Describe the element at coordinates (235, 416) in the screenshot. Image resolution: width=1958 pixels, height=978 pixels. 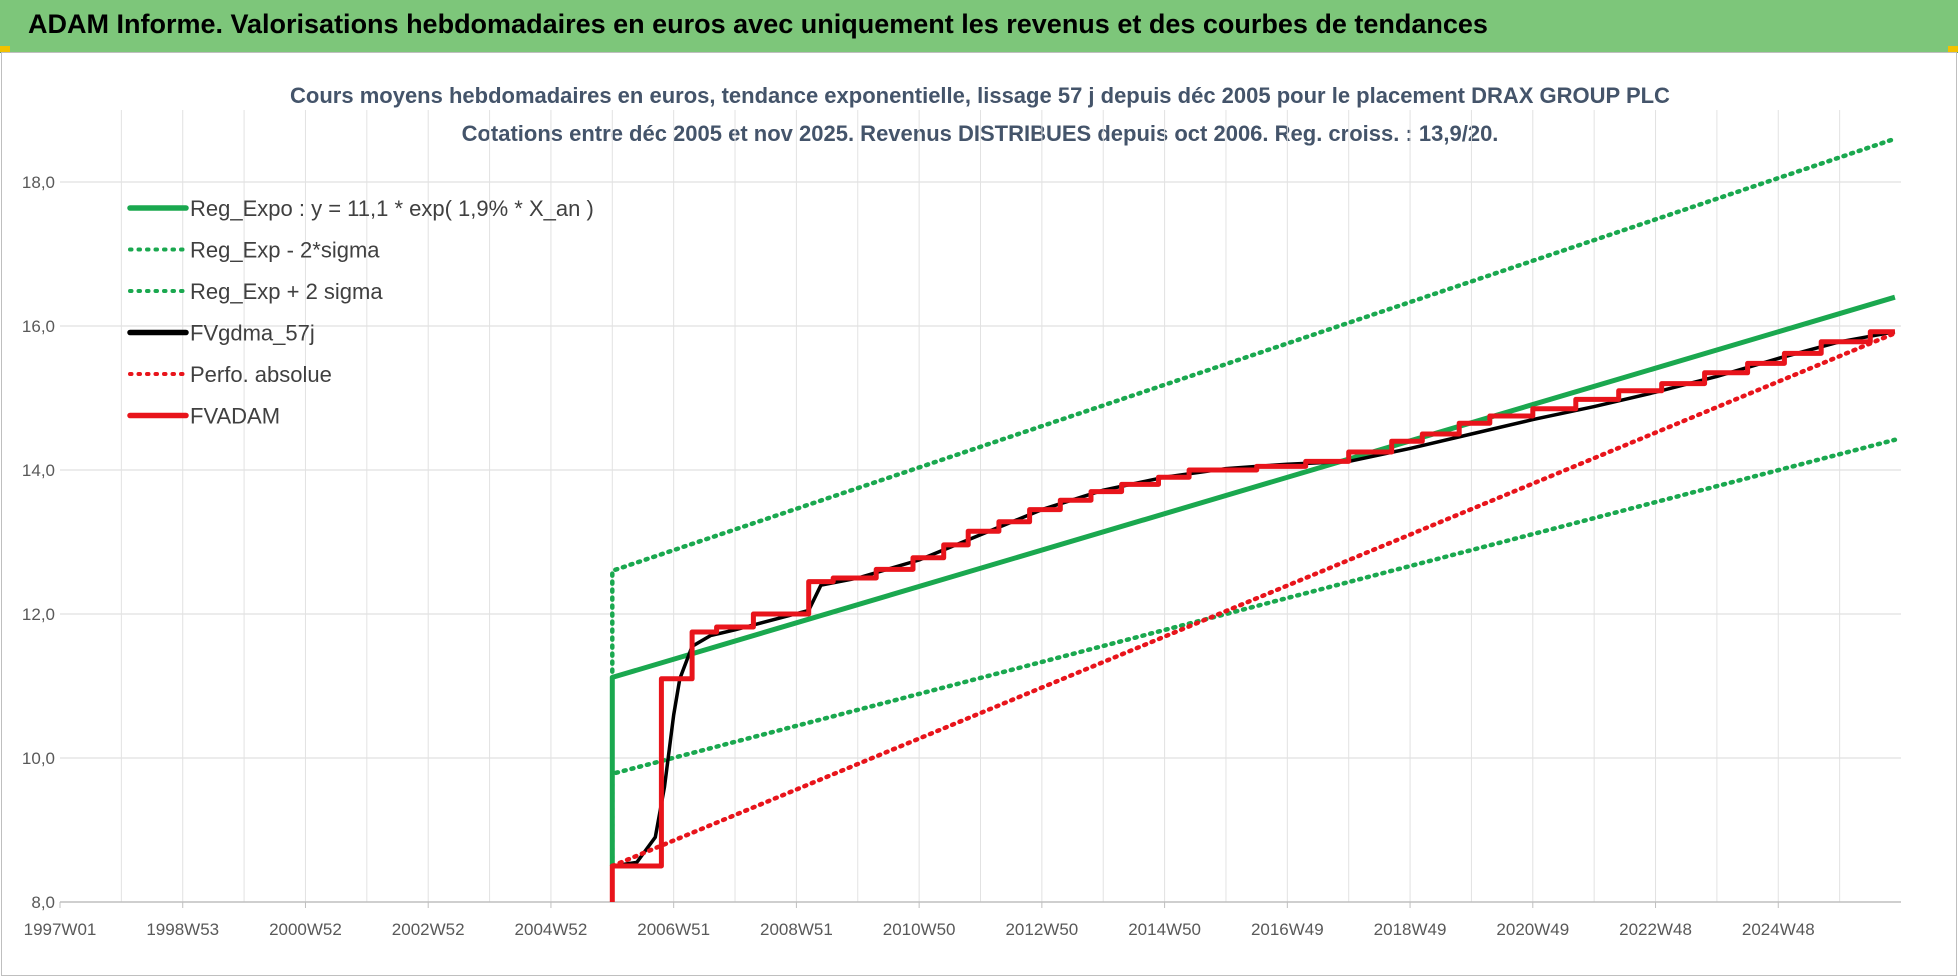
I see `legend-label: FVADAM` at that location.